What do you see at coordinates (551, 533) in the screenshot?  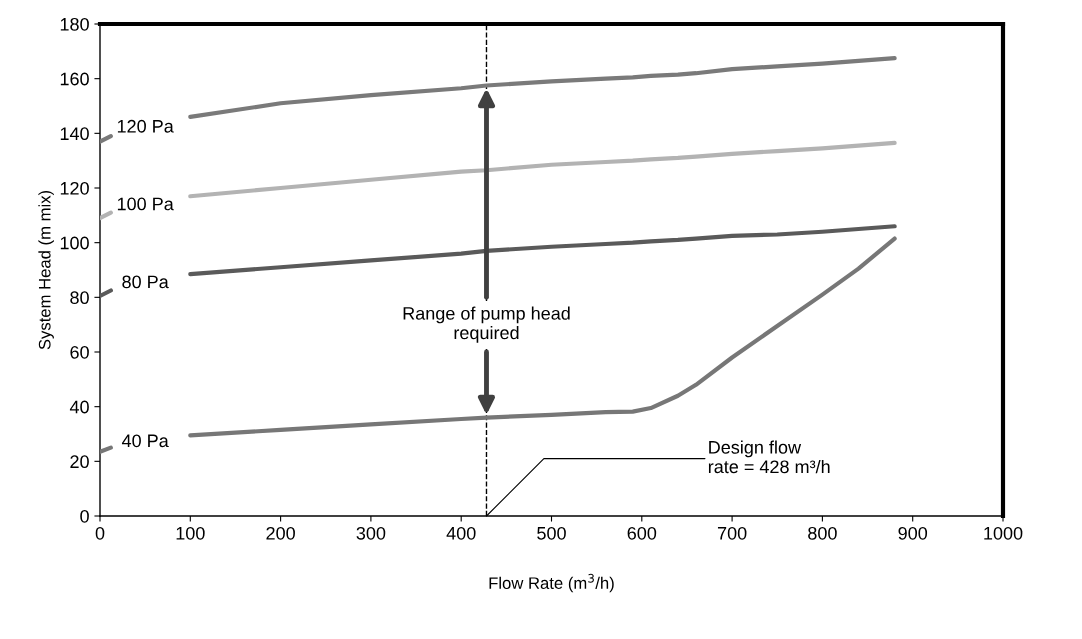 I see `x-tick-label: 500` at bounding box center [551, 533].